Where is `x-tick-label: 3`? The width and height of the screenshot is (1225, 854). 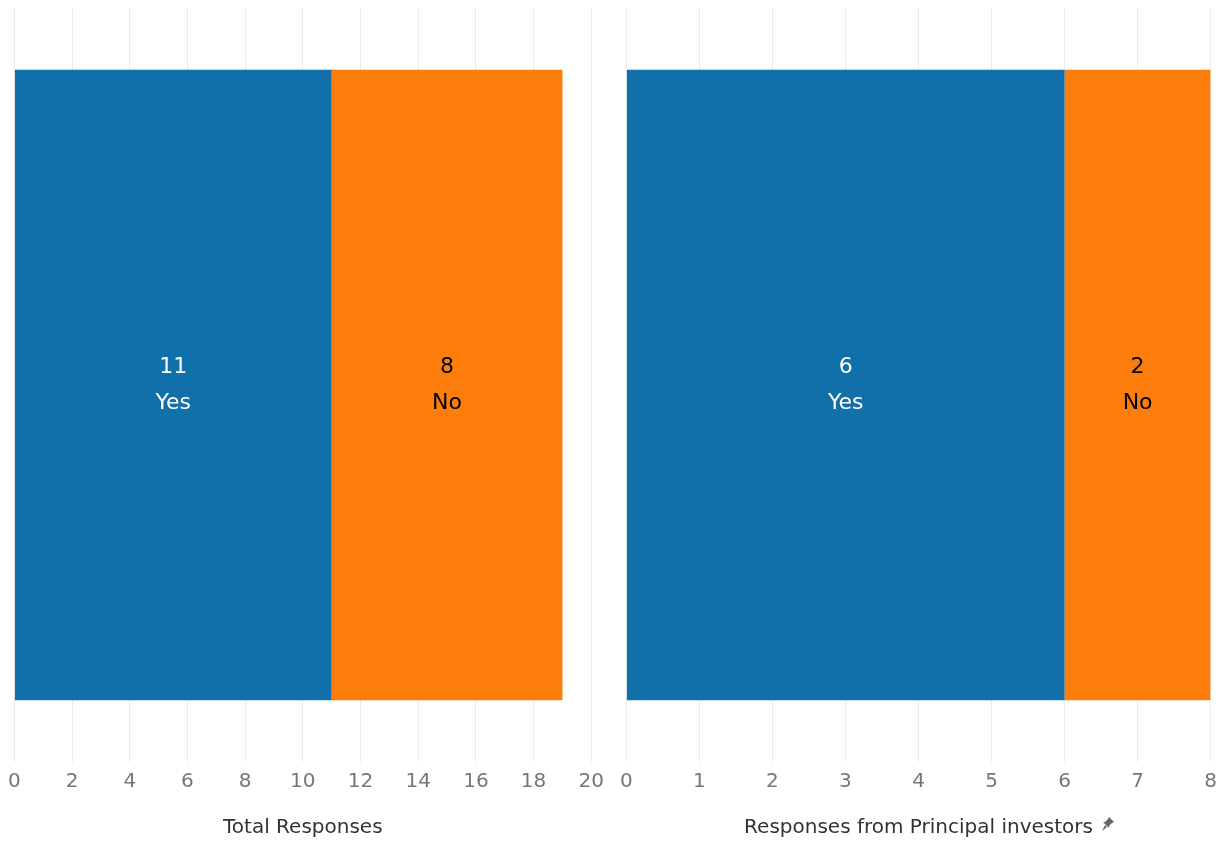 x-tick-label: 3 is located at coordinates (845, 780).